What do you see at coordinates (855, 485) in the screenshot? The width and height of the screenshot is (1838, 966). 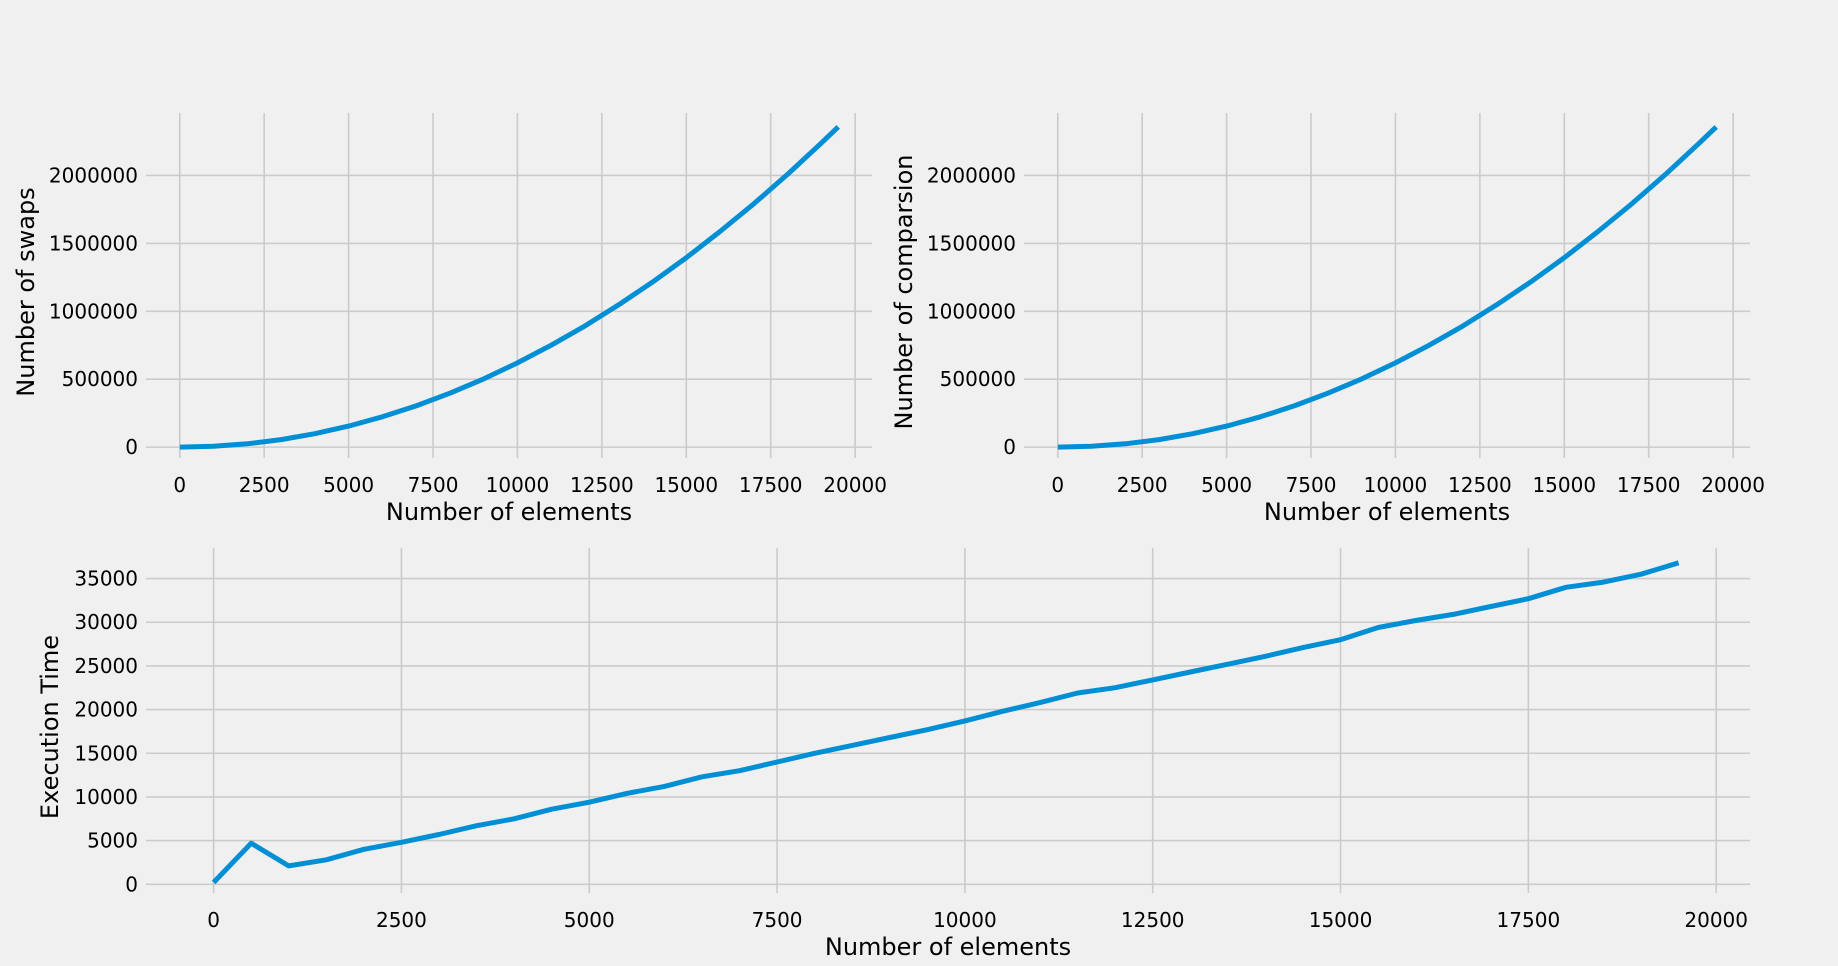 I see `swaps-x-tick-label: 20000` at bounding box center [855, 485].